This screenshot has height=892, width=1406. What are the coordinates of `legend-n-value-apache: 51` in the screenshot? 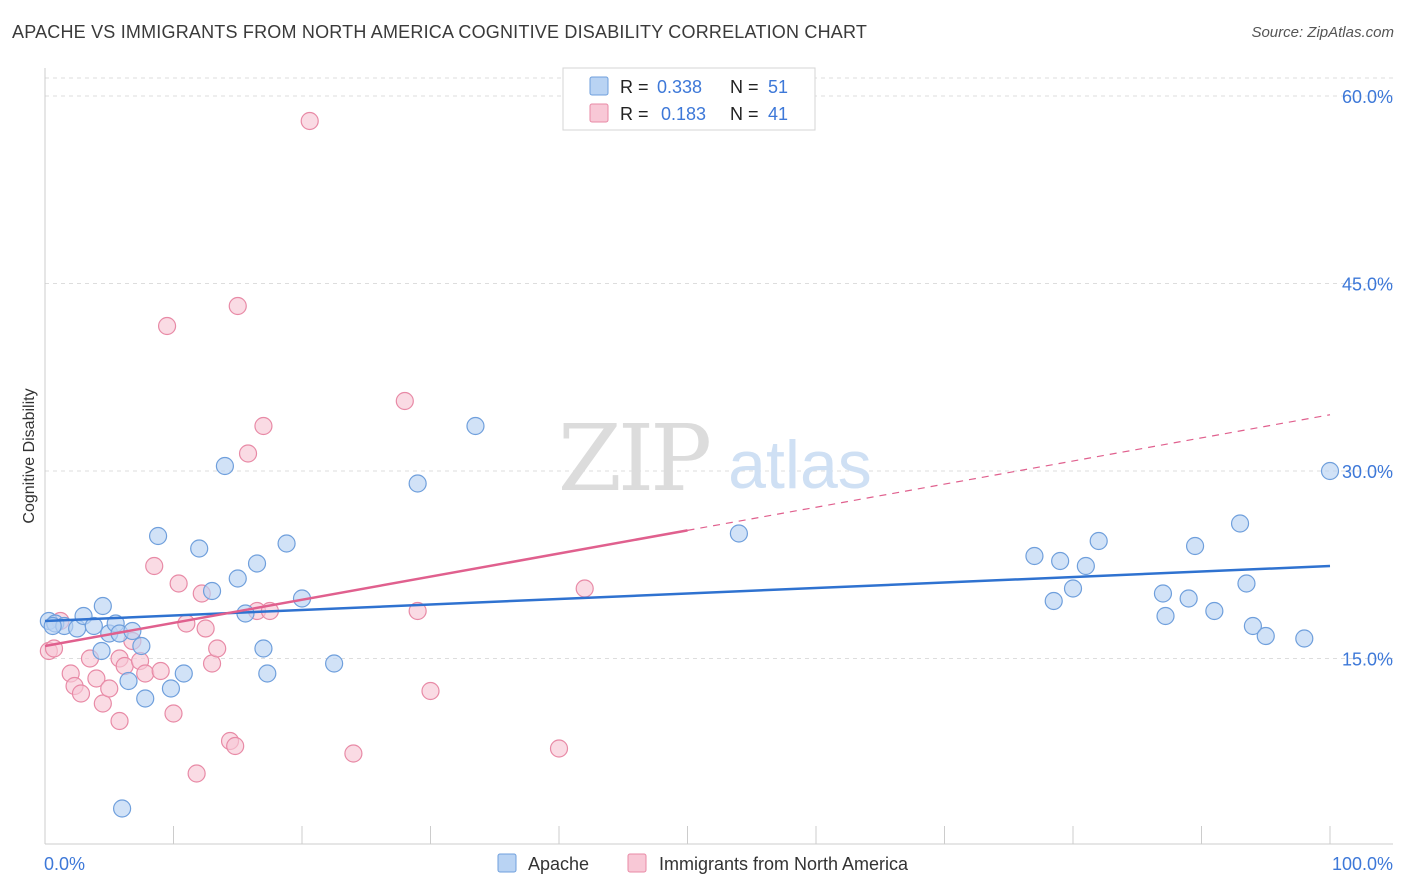 It's located at (778, 87).